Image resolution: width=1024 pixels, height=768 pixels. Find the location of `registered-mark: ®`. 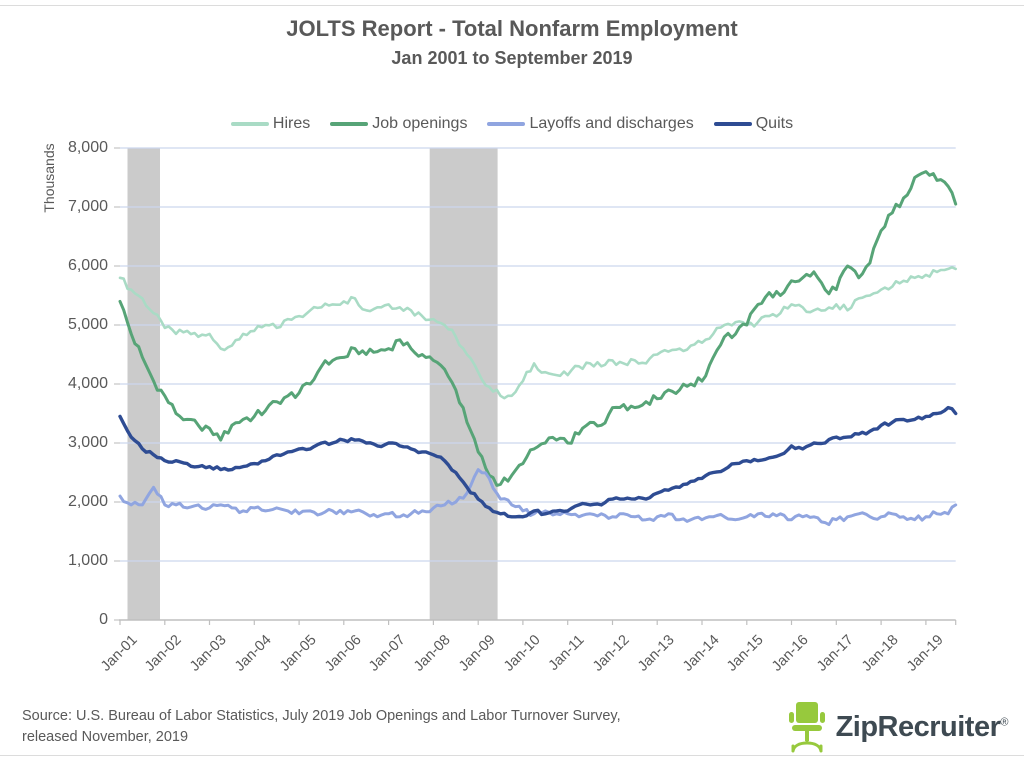

registered-mark: ® is located at coordinates (1004, 721).